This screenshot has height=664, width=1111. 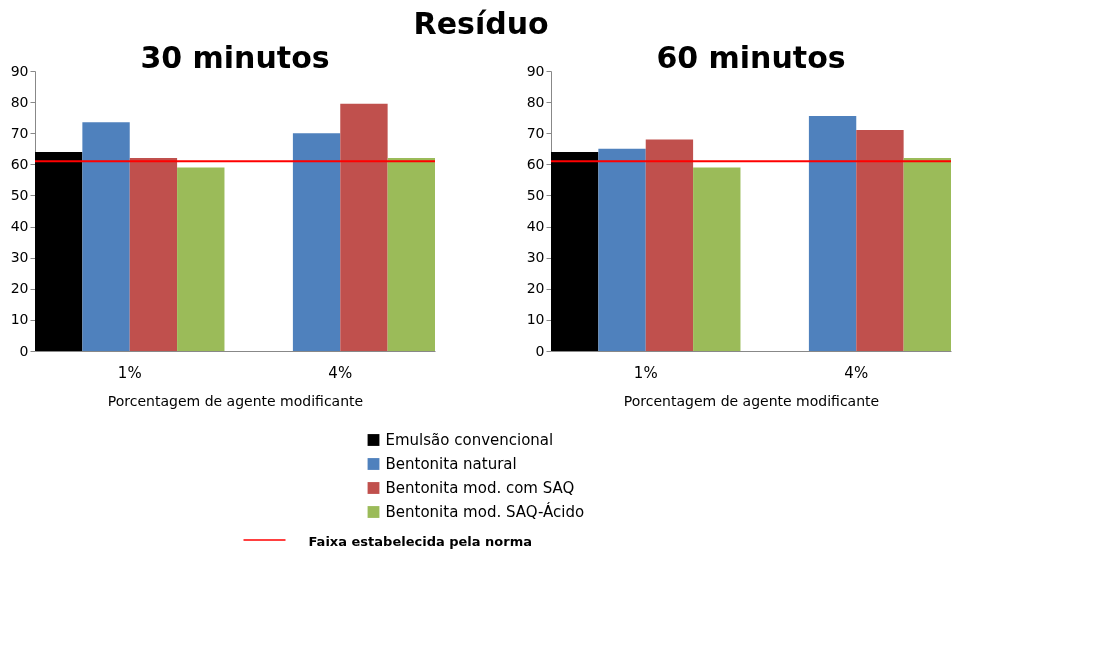 I want to click on legend-label: Emulsão convencional, so click(x=469, y=440).